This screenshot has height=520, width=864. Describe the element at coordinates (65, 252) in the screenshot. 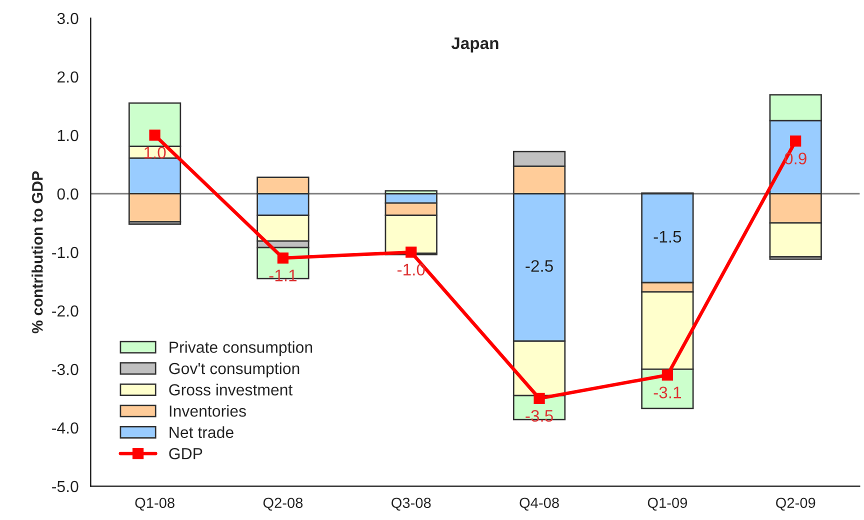

I see `y-tick-label: -1.0` at that location.